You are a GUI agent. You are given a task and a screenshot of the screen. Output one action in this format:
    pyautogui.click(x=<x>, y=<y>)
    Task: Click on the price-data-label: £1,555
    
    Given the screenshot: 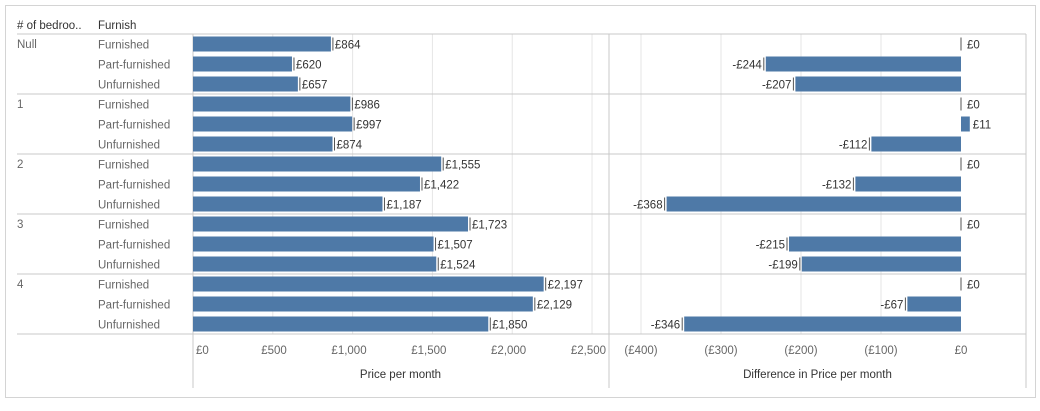 What is the action you would take?
    pyautogui.click(x=462, y=166)
    